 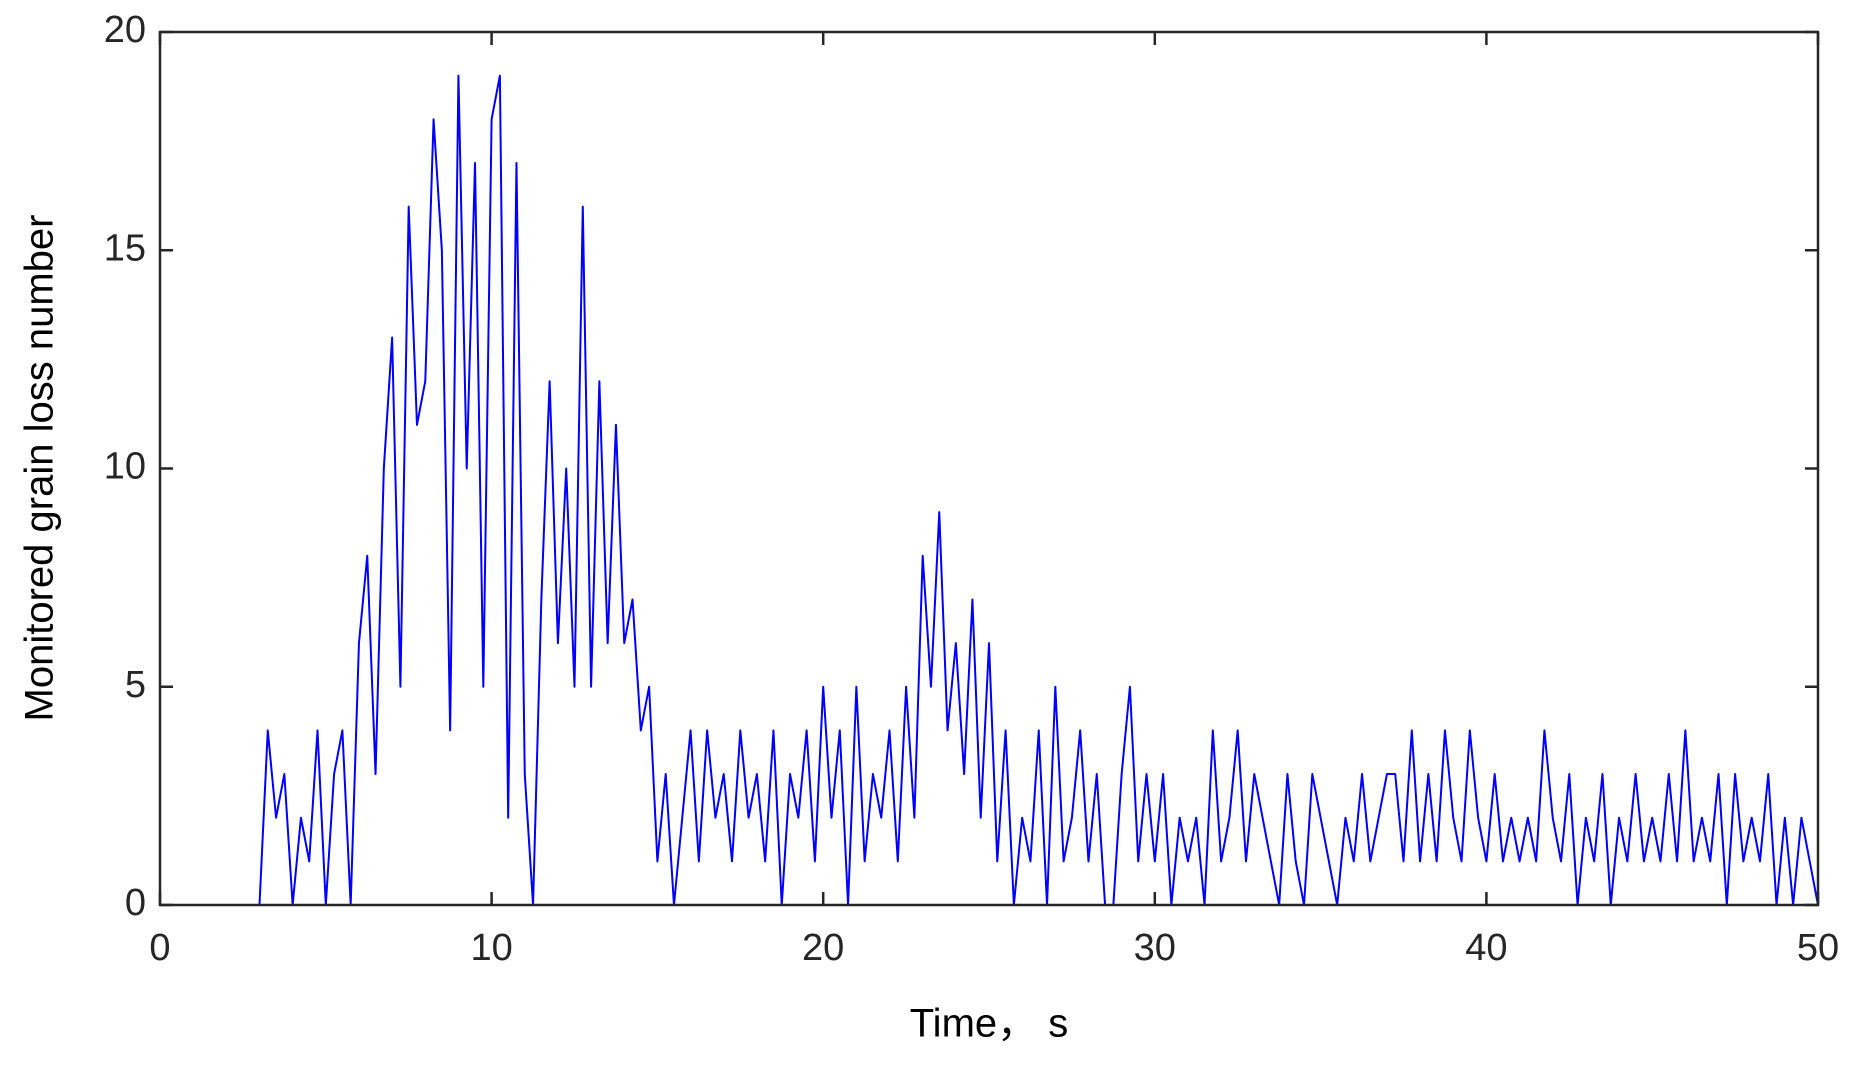 What do you see at coordinates (1818, 948) in the screenshot?
I see `x-tick-label: 50` at bounding box center [1818, 948].